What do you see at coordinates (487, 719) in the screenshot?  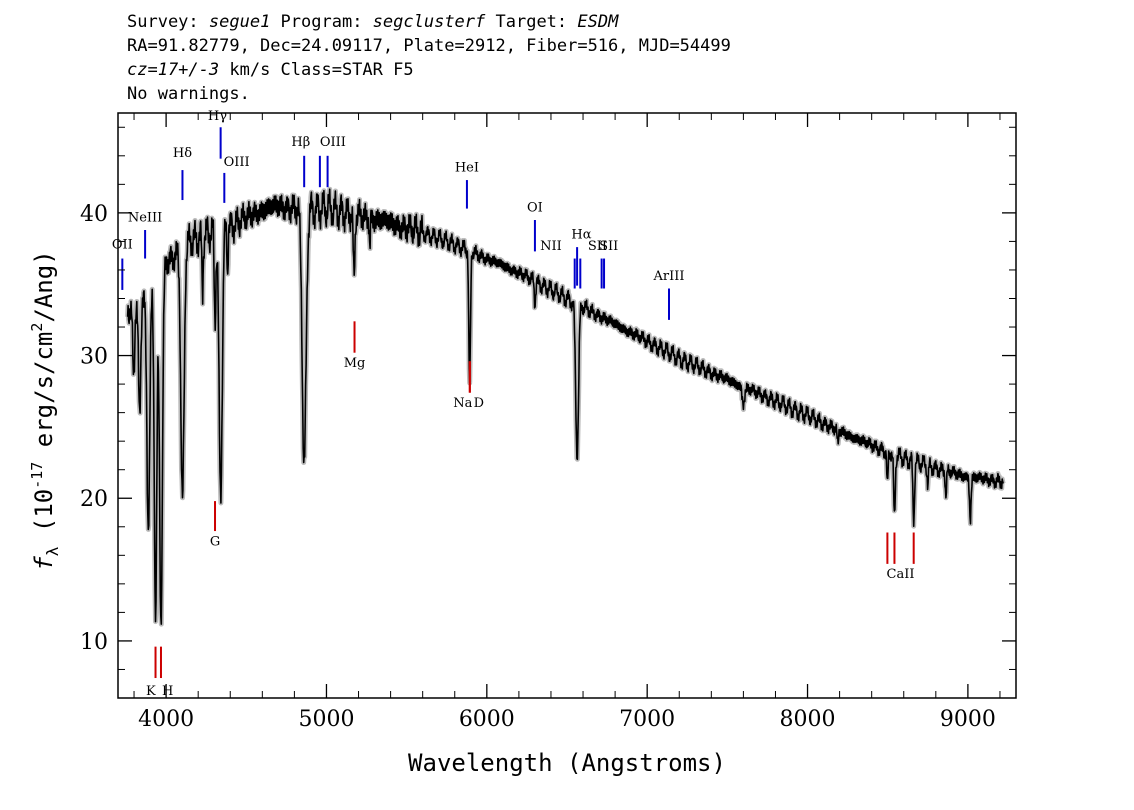 I see `x-tick-label: 6000` at bounding box center [487, 719].